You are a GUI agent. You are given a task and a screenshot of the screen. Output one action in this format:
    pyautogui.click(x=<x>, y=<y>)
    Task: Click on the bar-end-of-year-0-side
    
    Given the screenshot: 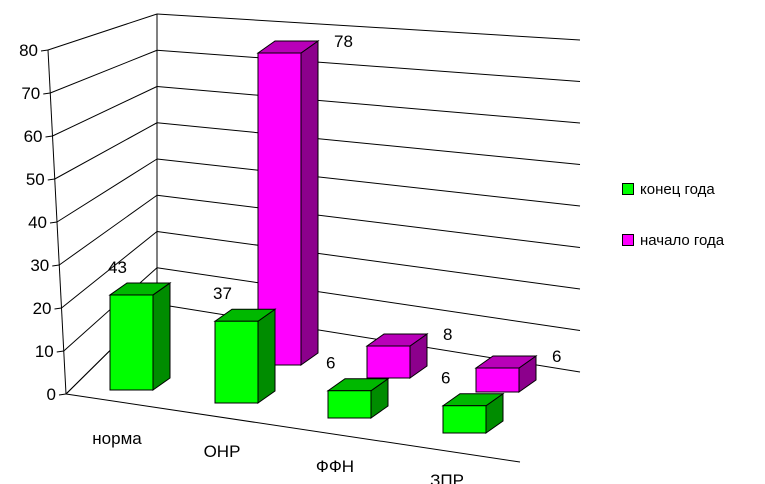 What is the action you would take?
    pyautogui.click(x=161, y=336)
    